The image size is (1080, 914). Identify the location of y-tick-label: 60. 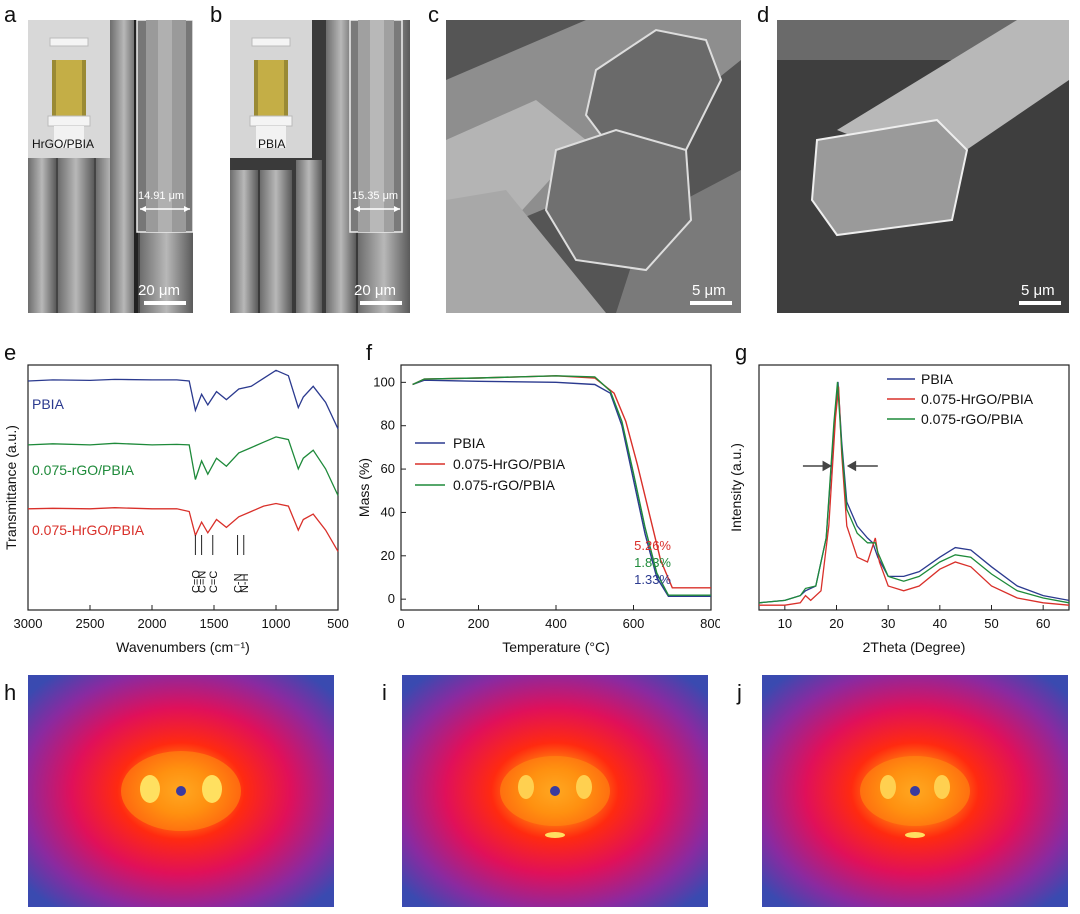
(388, 468).